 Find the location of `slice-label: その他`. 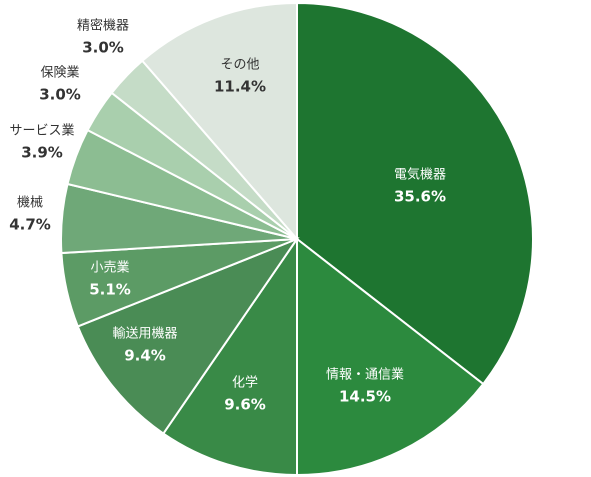

slice-label: その他 is located at coordinates (239, 65).